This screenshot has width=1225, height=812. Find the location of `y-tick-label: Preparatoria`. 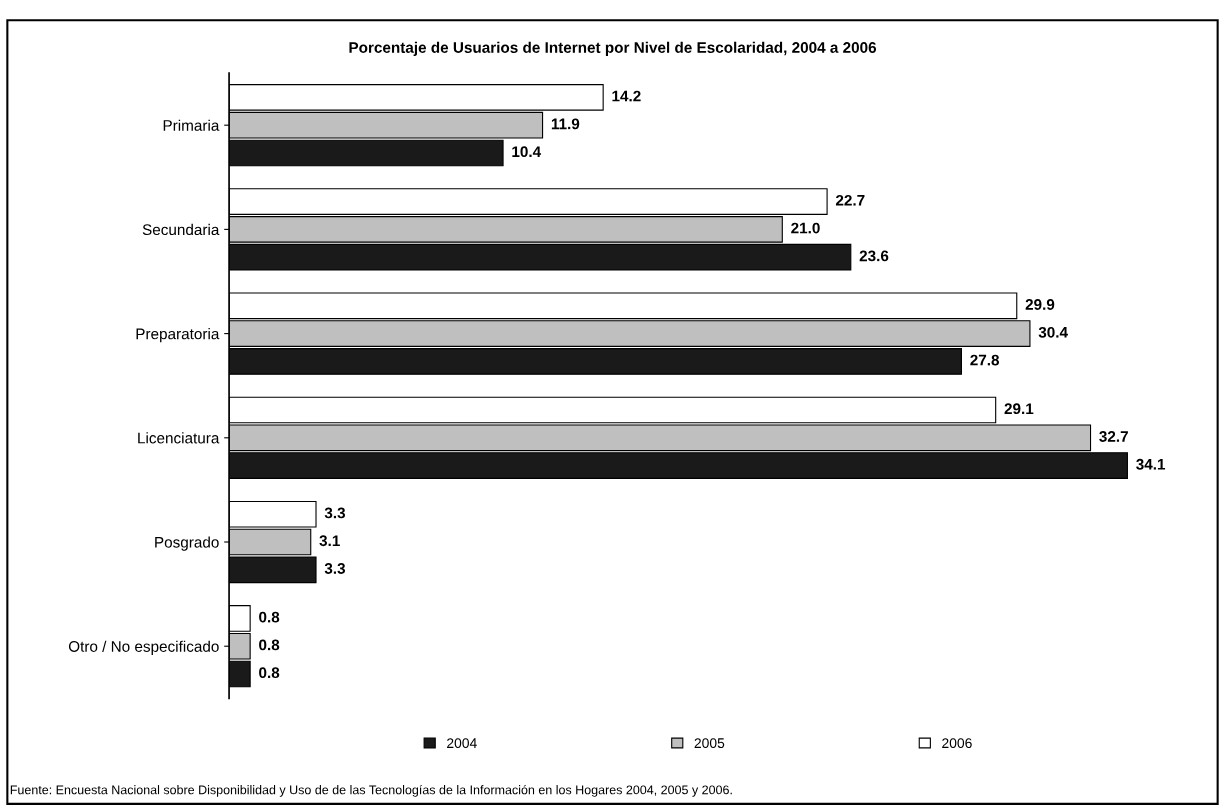

y-tick-label: Preparatoria is located at coordinates (178, 335).